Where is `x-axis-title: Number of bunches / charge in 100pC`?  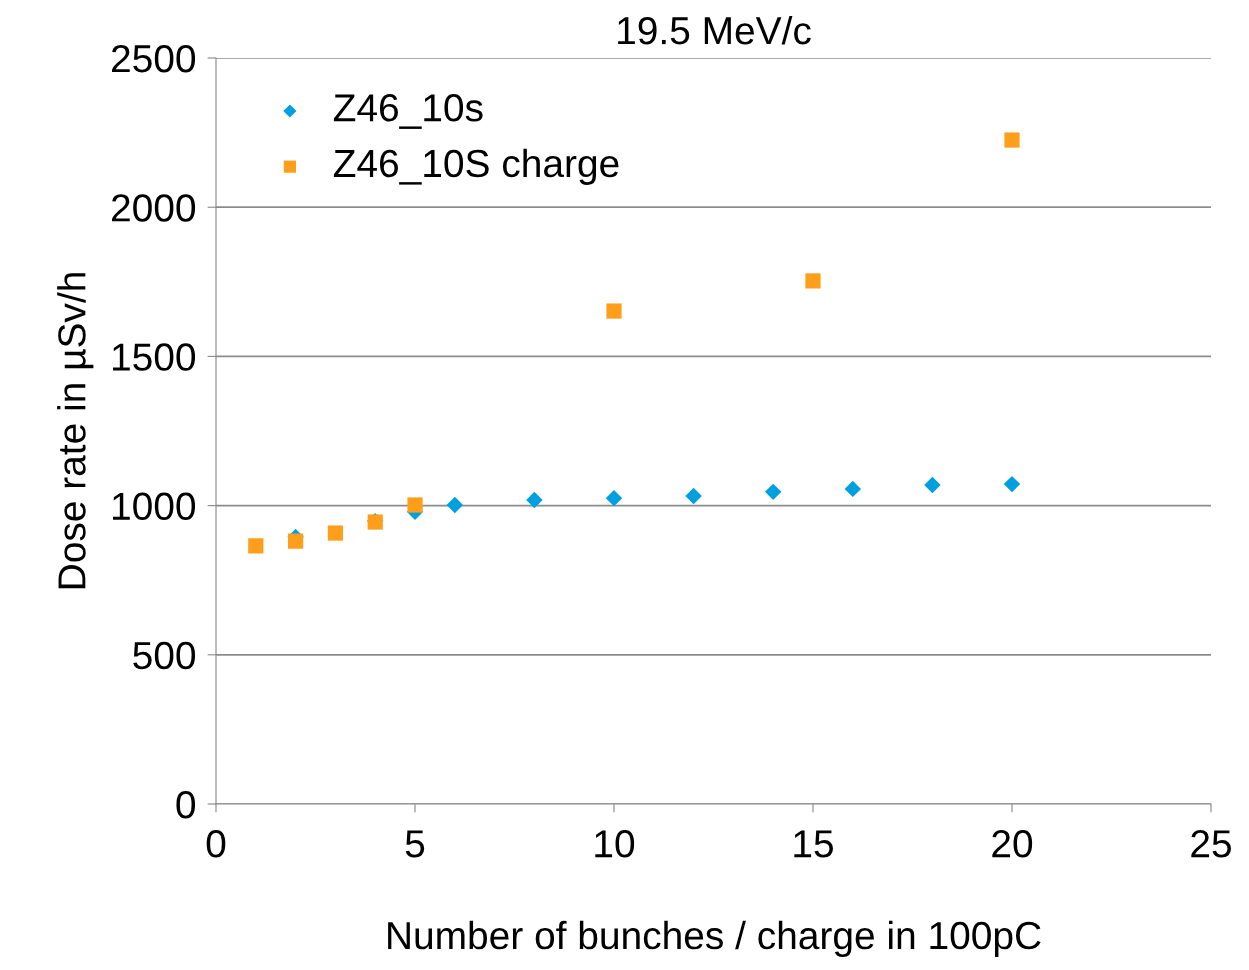
x-axis-title: Number of bunches / charge in 100pC is located at coordinates (714, 939).